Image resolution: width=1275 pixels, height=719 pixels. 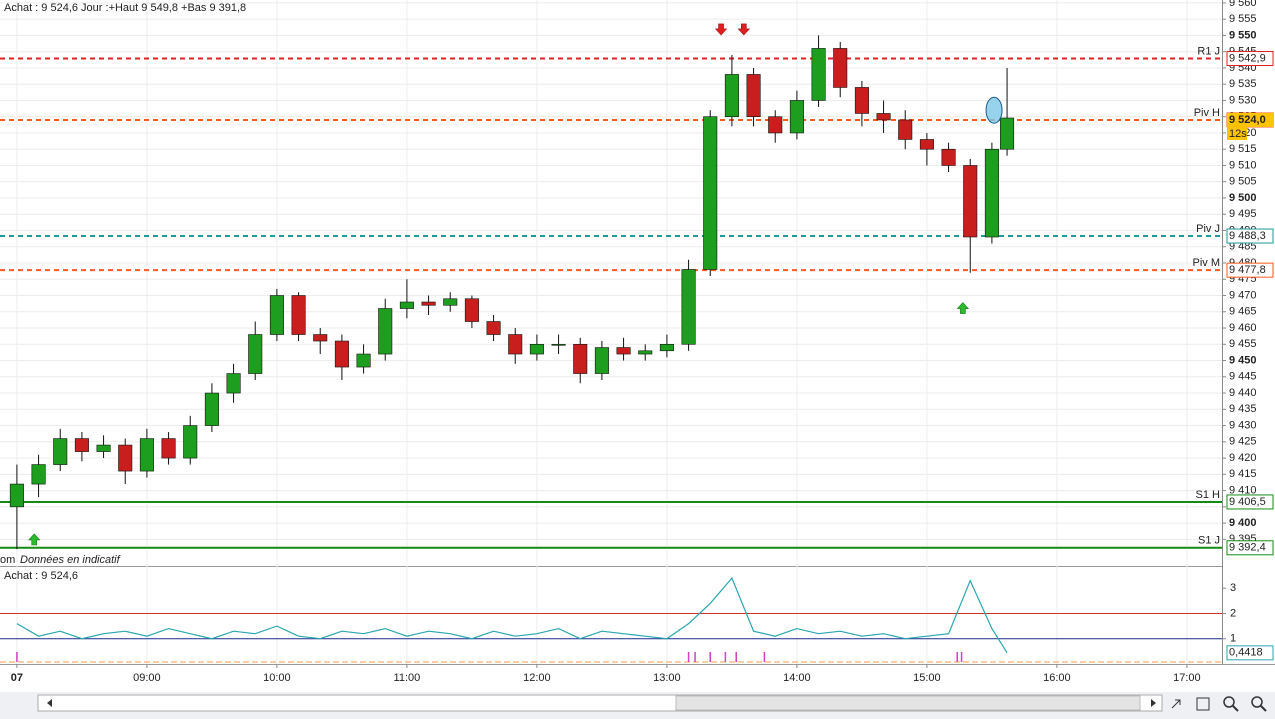 I want to click on y-tick-label: 9 470, so click(x=1243, y=295).